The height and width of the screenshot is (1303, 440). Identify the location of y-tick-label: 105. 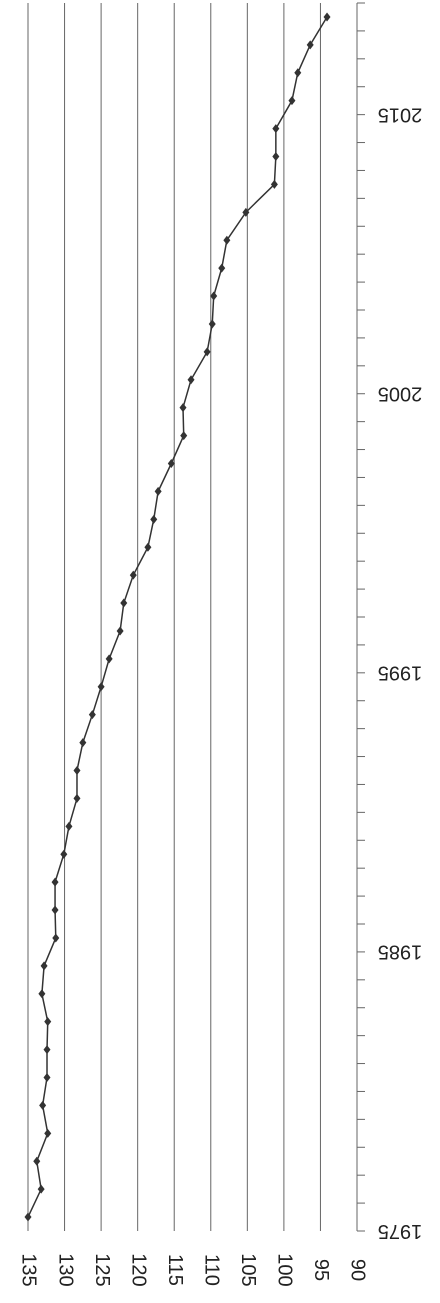
(248, 1269).